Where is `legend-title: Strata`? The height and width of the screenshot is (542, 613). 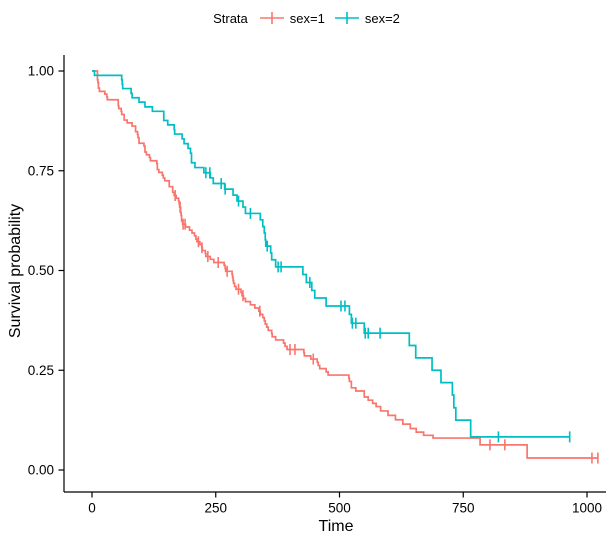
legend-title: Strata is located at coordinates (230, 18).